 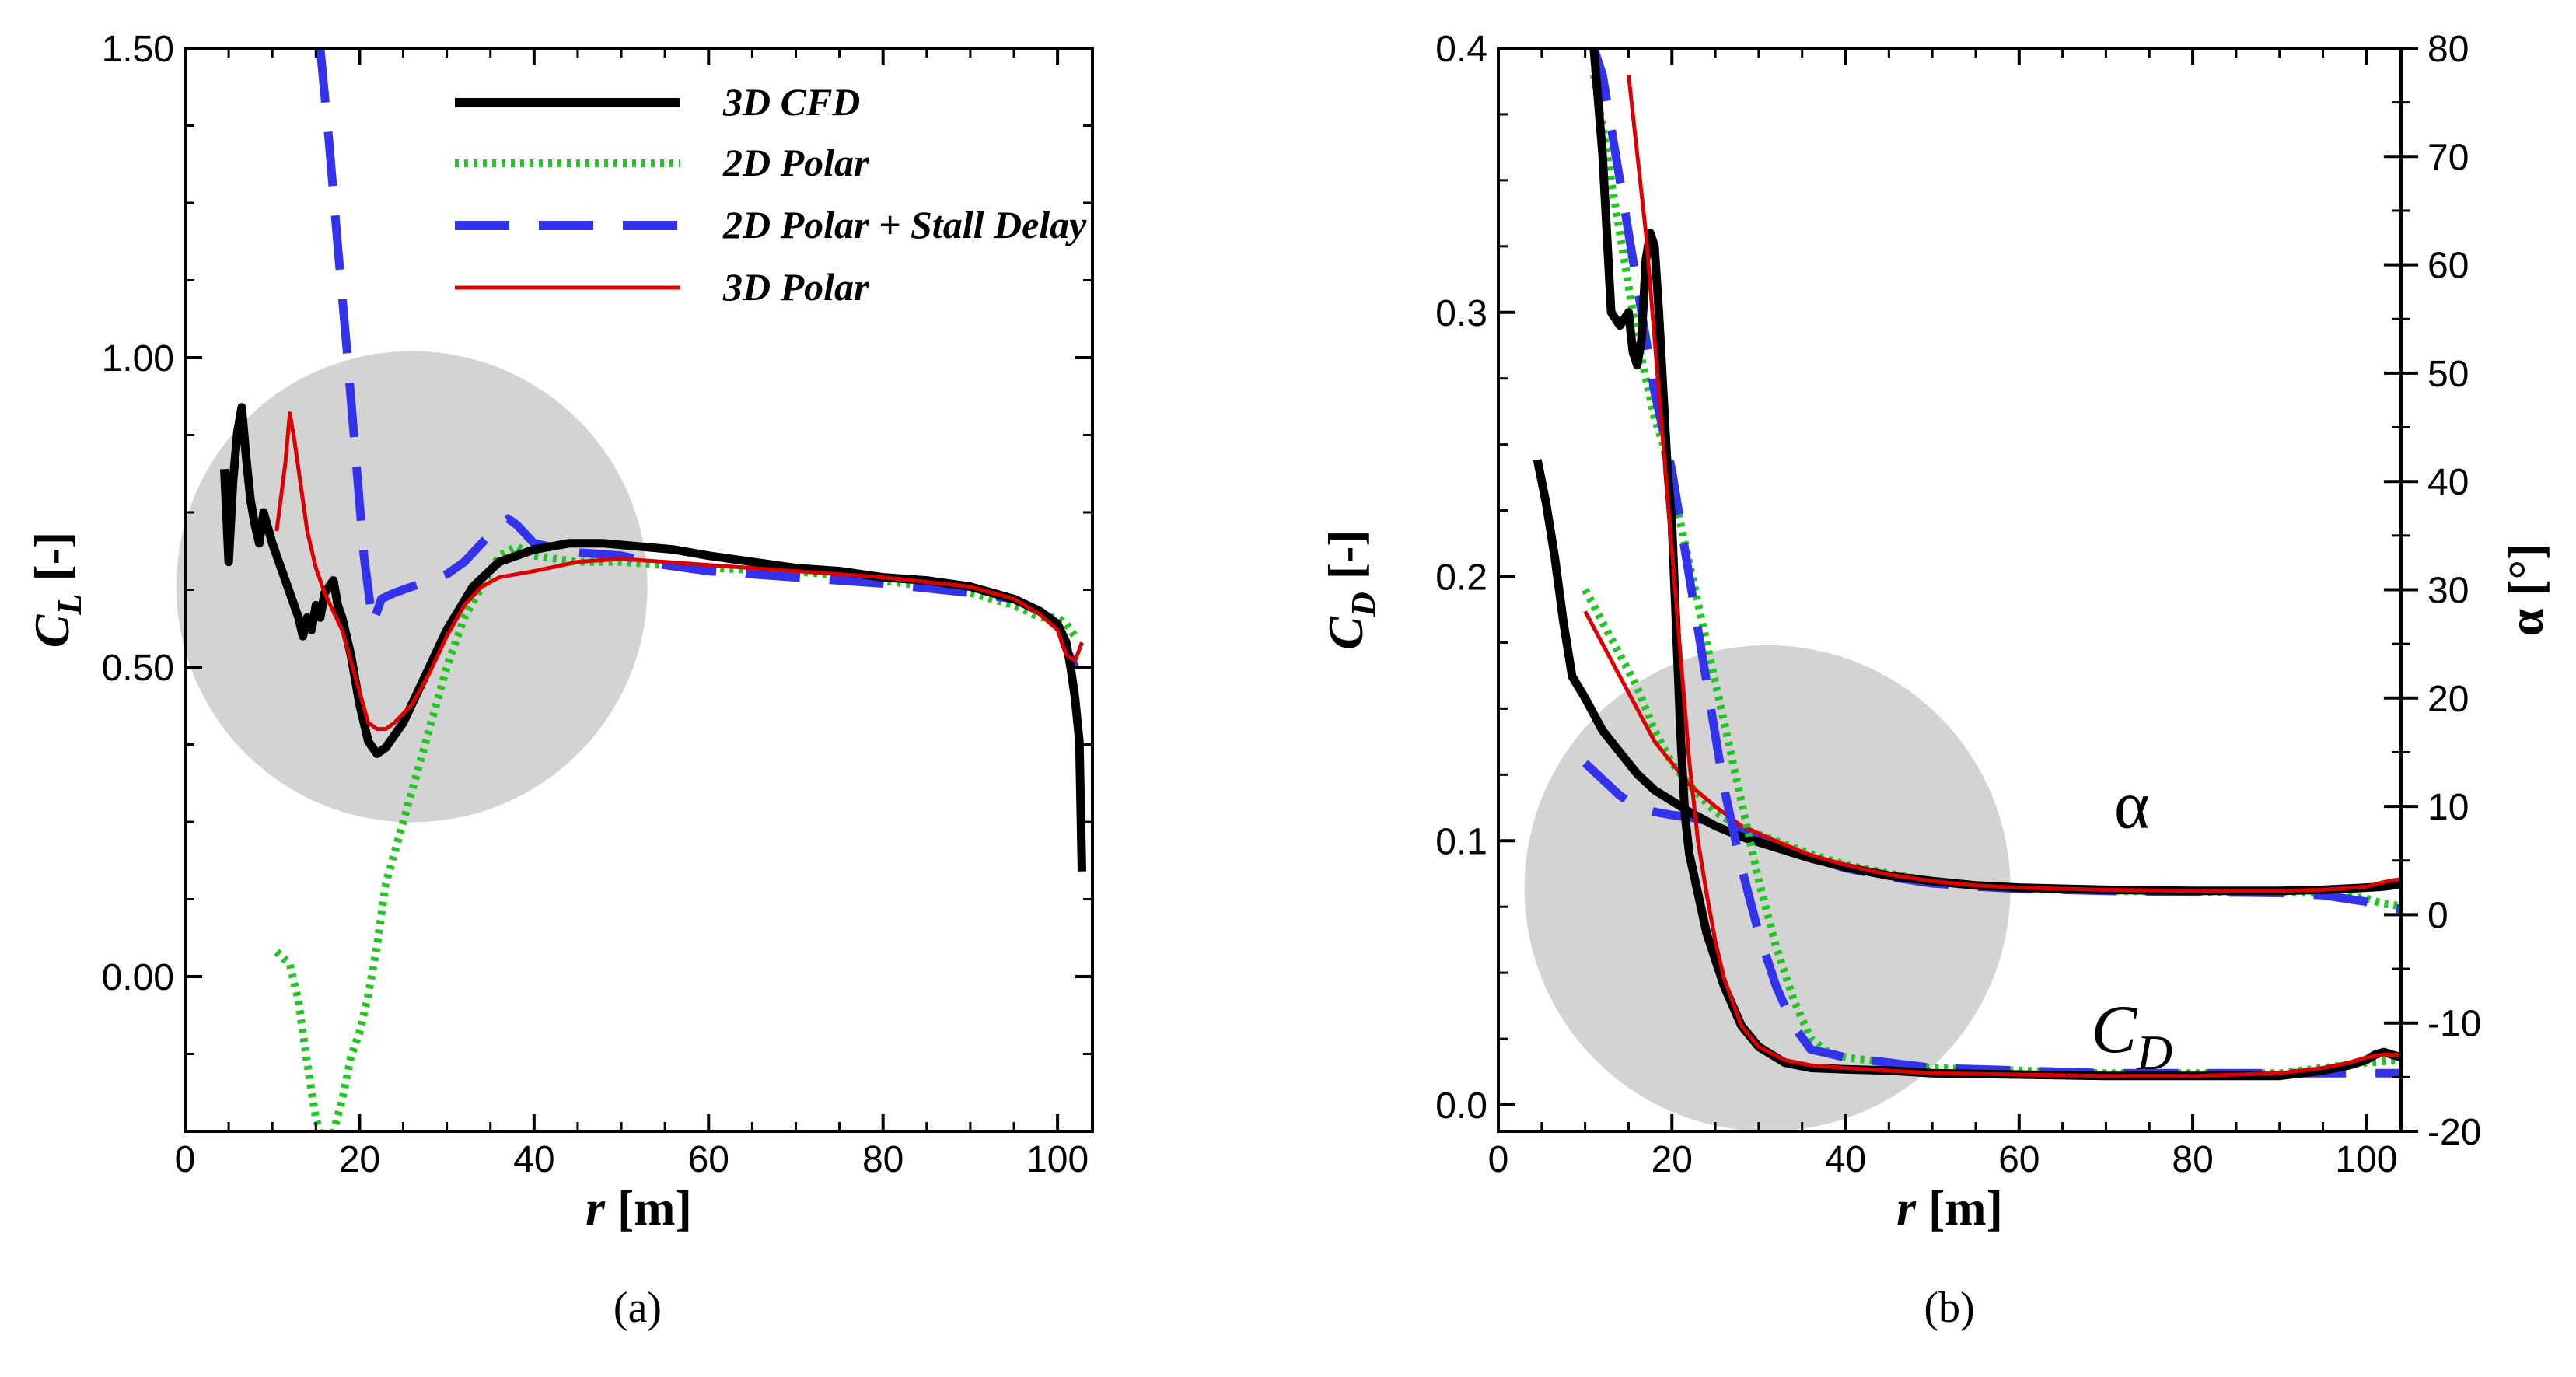 I want to click on y2-axis-title: α [°], so click(x=2525, y=590).